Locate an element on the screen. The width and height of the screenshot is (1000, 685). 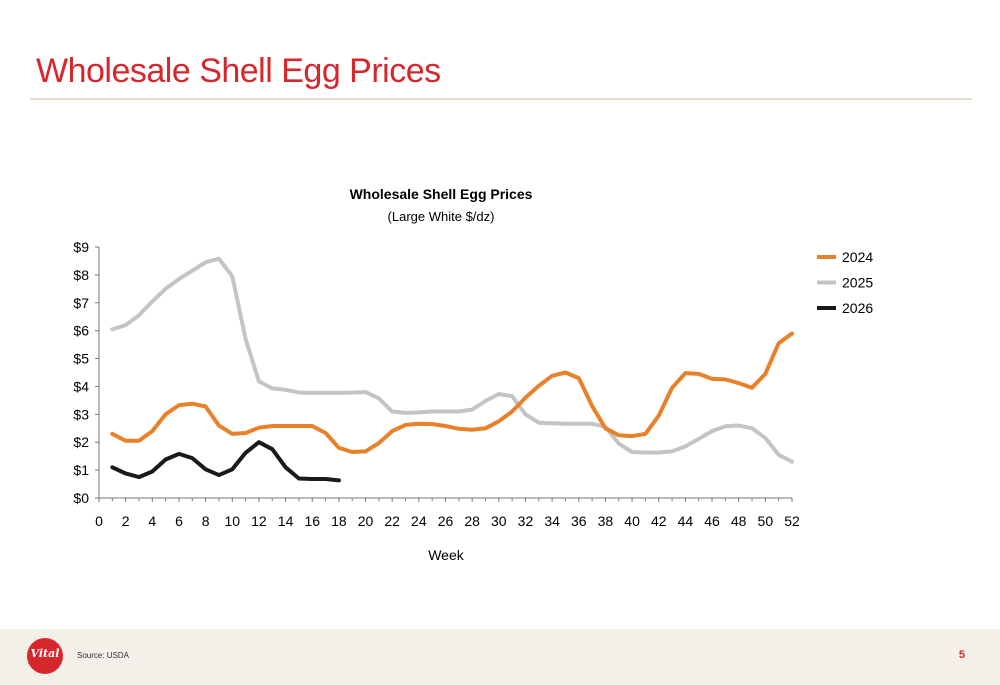
footer: Vital Source: USDA 5 is located at coordinates (500, 657).